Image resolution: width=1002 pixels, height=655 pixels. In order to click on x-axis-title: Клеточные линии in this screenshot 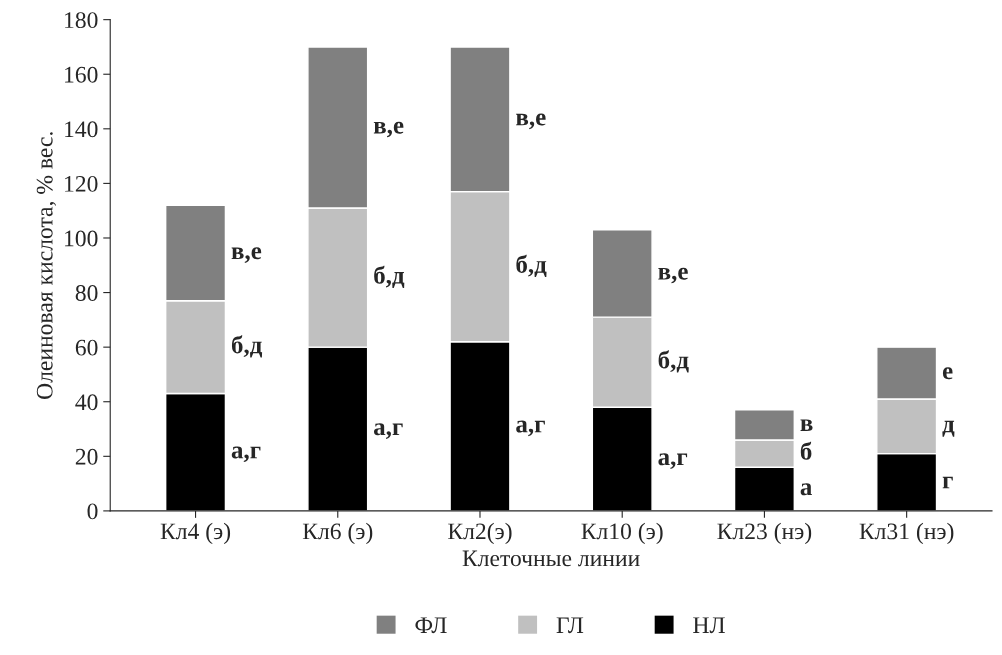, I will do `click(551, 558)`.